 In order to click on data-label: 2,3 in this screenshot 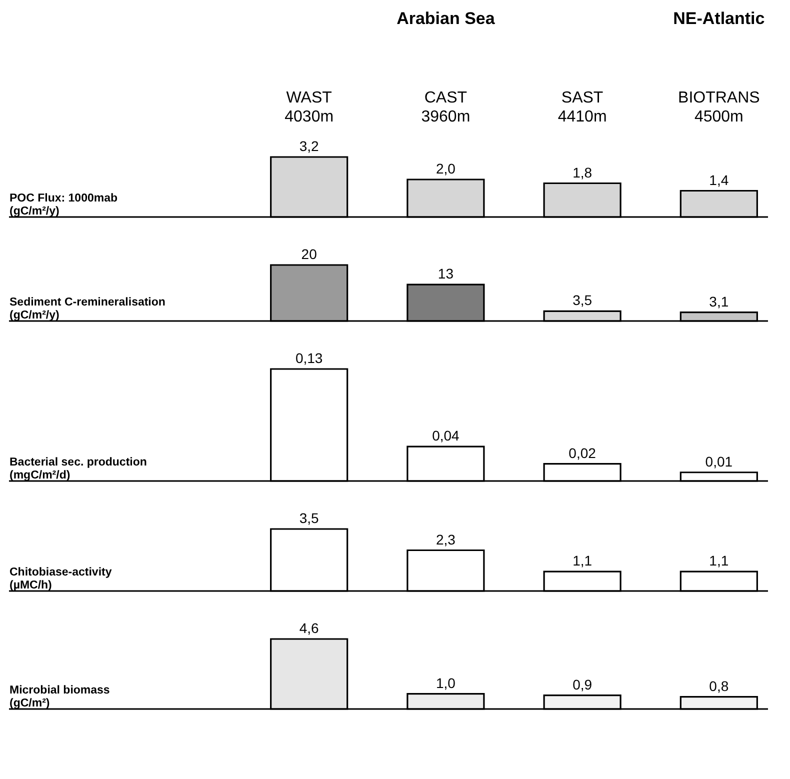, I will do `click(446, 539)`.